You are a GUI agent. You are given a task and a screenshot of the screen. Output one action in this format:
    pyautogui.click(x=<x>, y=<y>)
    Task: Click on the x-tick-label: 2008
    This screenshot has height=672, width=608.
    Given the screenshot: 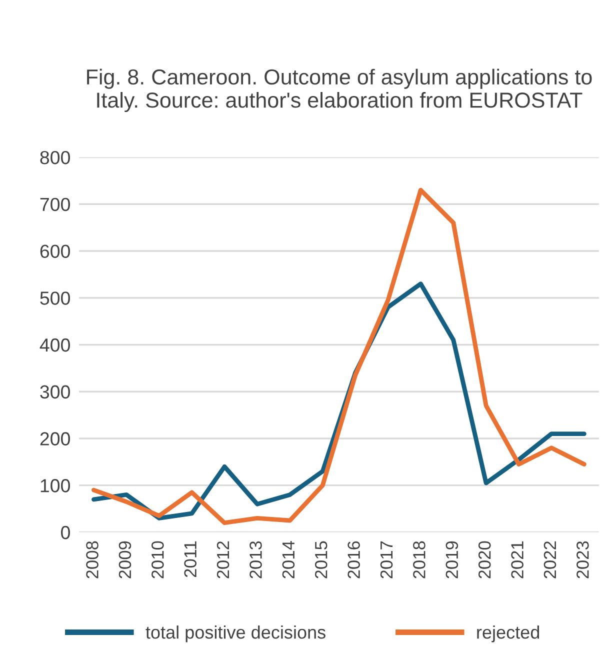 What is the action you would take?
    pyautogui.click(x=92, y=559)
    